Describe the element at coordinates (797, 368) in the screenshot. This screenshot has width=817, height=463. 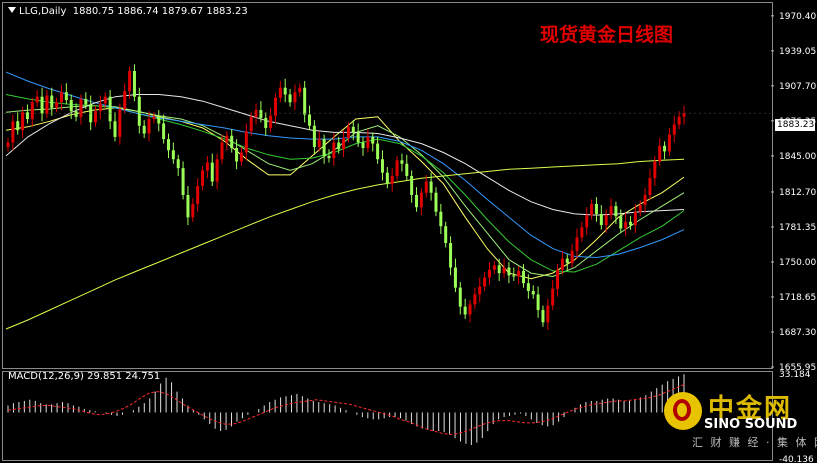
I see `price-axis-label: 1655.95` at that location.